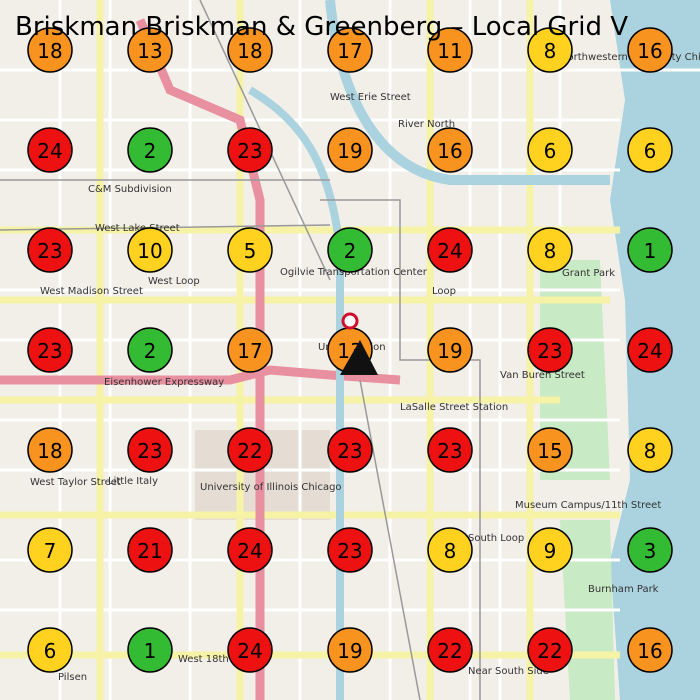 The image size is (700, 700). I want to click on pin-marker, so click(350, 321).